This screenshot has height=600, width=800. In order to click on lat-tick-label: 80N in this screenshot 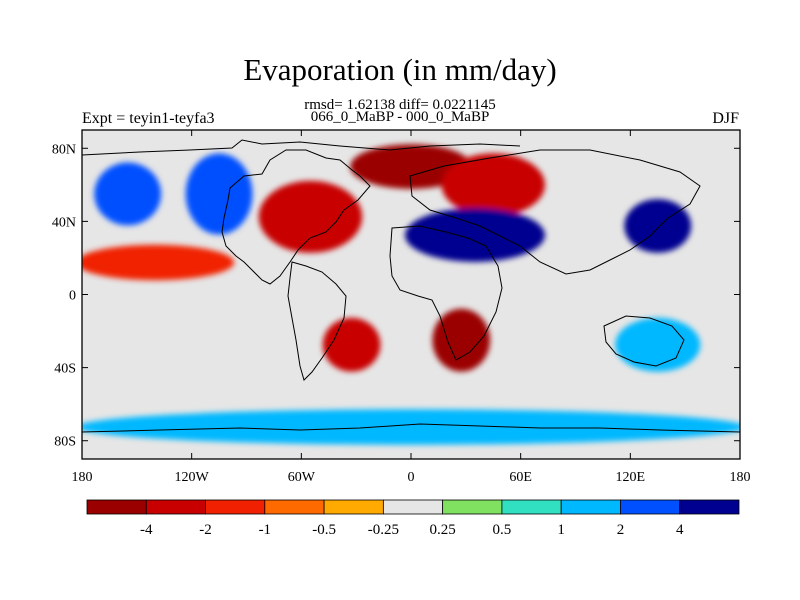, I will do `click(64, 149)`.